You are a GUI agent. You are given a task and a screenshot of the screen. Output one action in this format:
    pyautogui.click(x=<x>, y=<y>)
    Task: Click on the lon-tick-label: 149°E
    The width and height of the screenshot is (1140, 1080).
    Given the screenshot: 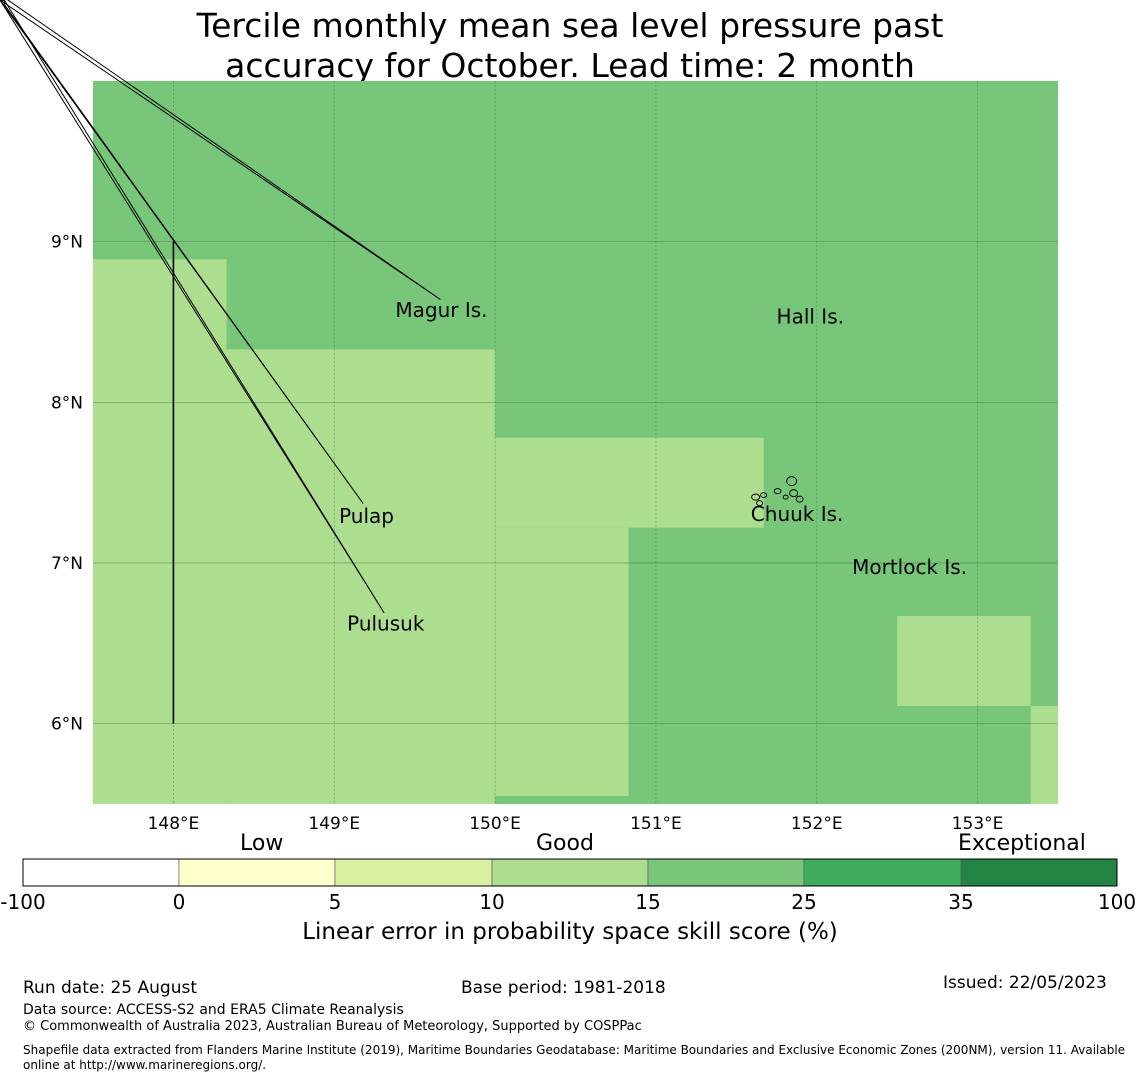 What is the action you would take?
    pyautogui.click(x=334, y=824)
    